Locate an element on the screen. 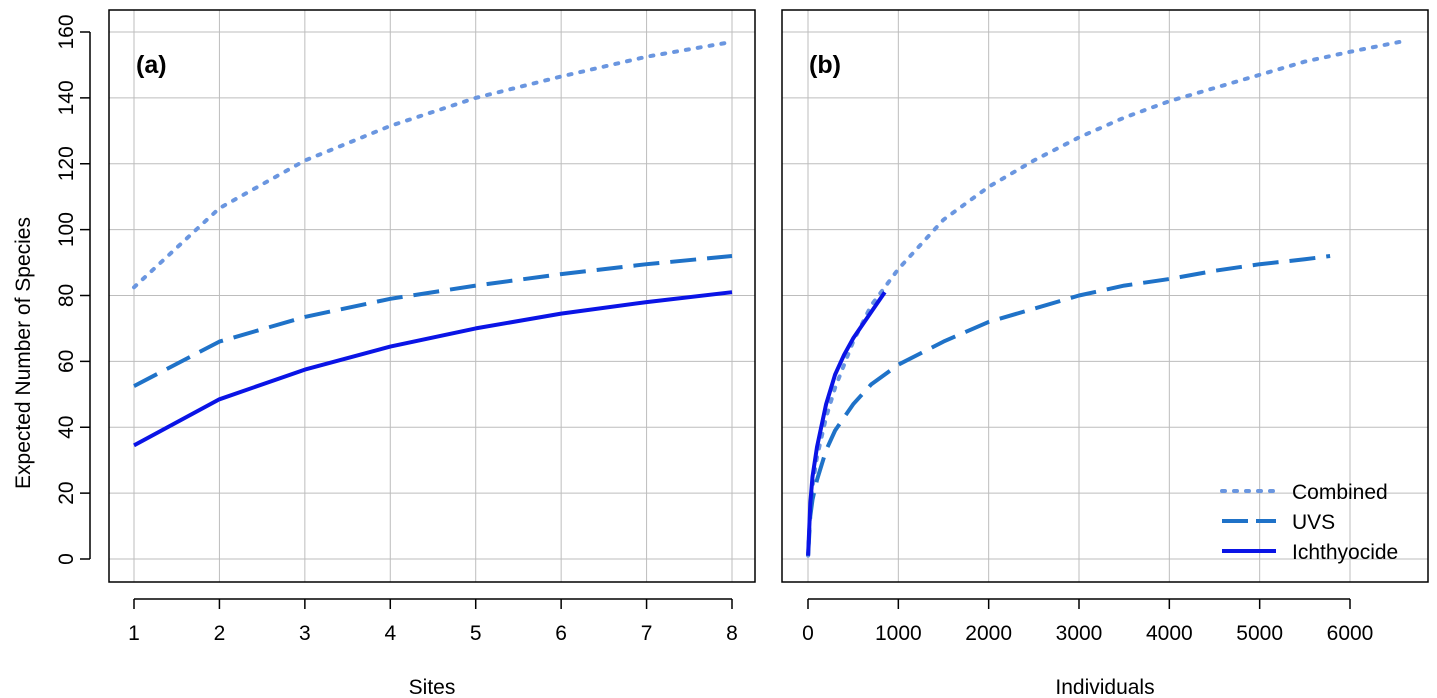 Image resolution: width=1437 pixels, height=698 pixels. x-tick-label: 6000 is located at coordinates (1350, 633).